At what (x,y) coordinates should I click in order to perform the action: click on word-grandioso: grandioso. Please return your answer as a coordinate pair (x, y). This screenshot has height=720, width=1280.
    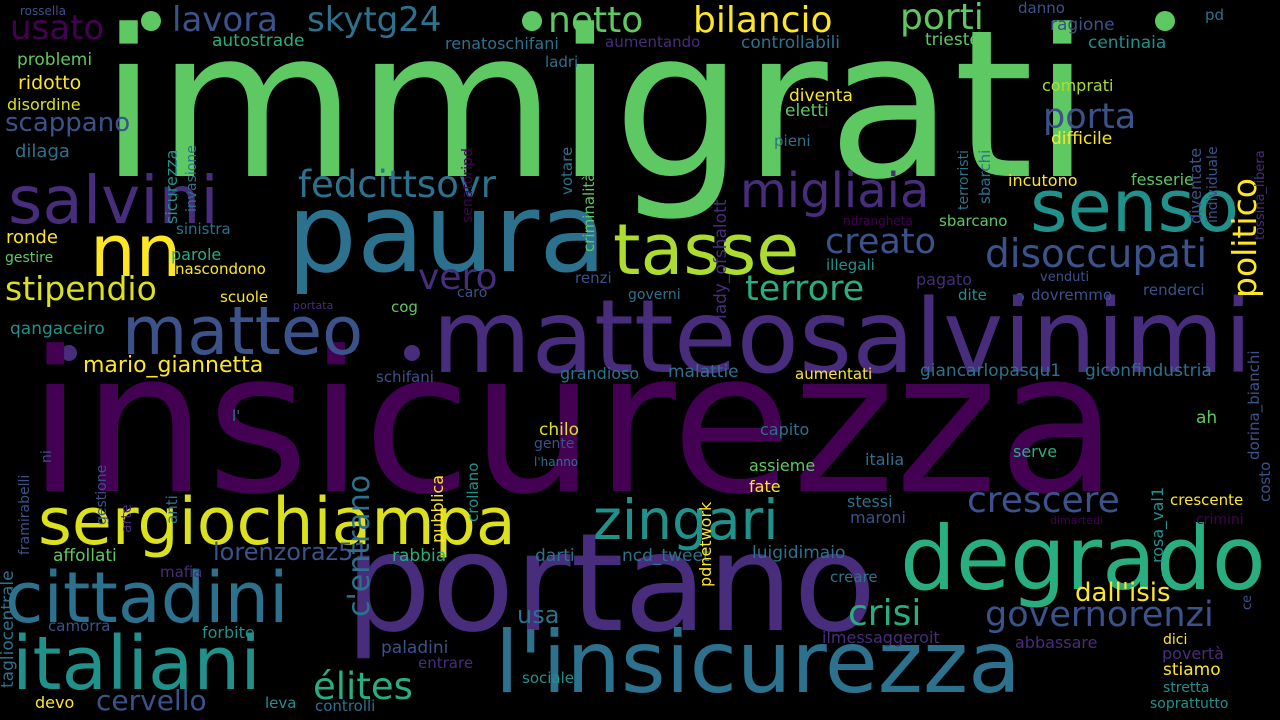
    Looking at the image, I should click on (600, 373).